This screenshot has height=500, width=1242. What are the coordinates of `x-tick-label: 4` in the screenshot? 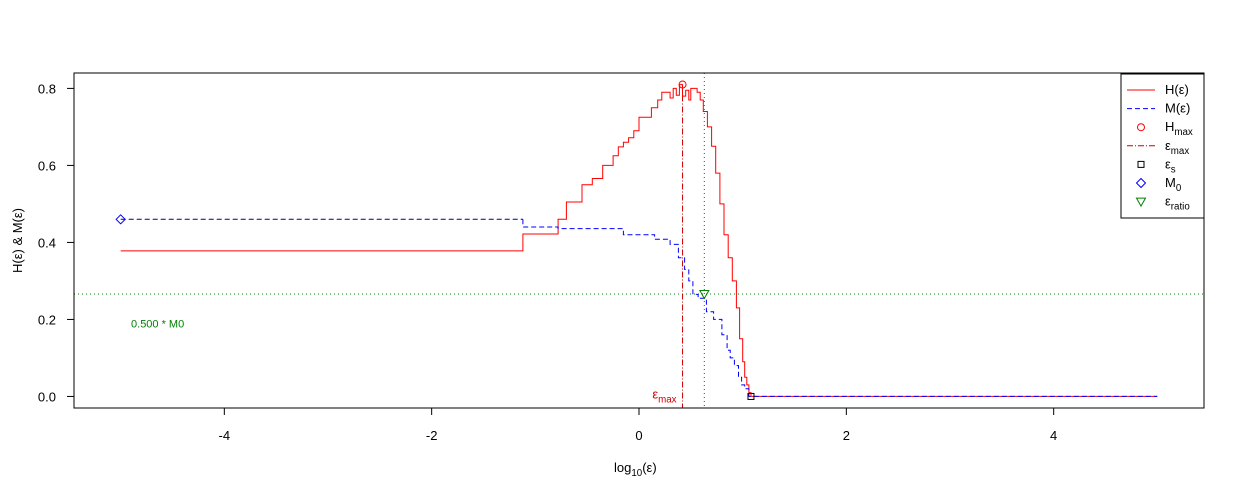 It's located at (1053, 435).